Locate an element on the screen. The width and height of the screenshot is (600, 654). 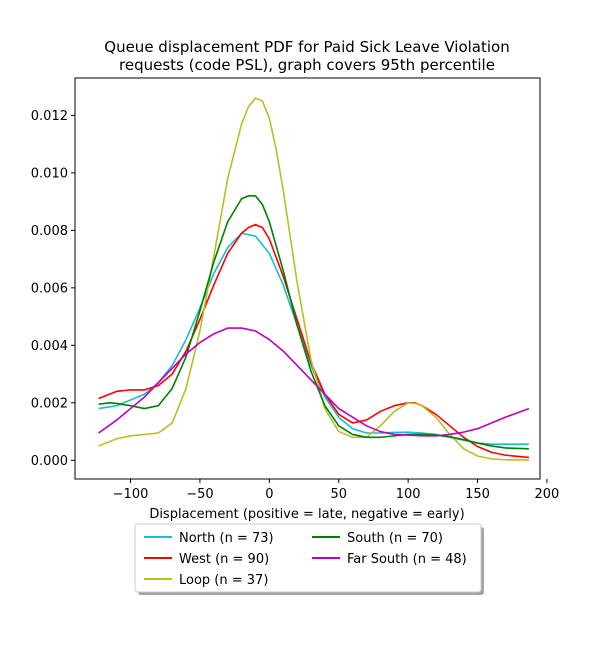
x-tick-label: 150 is located at coordinates (477, 494).